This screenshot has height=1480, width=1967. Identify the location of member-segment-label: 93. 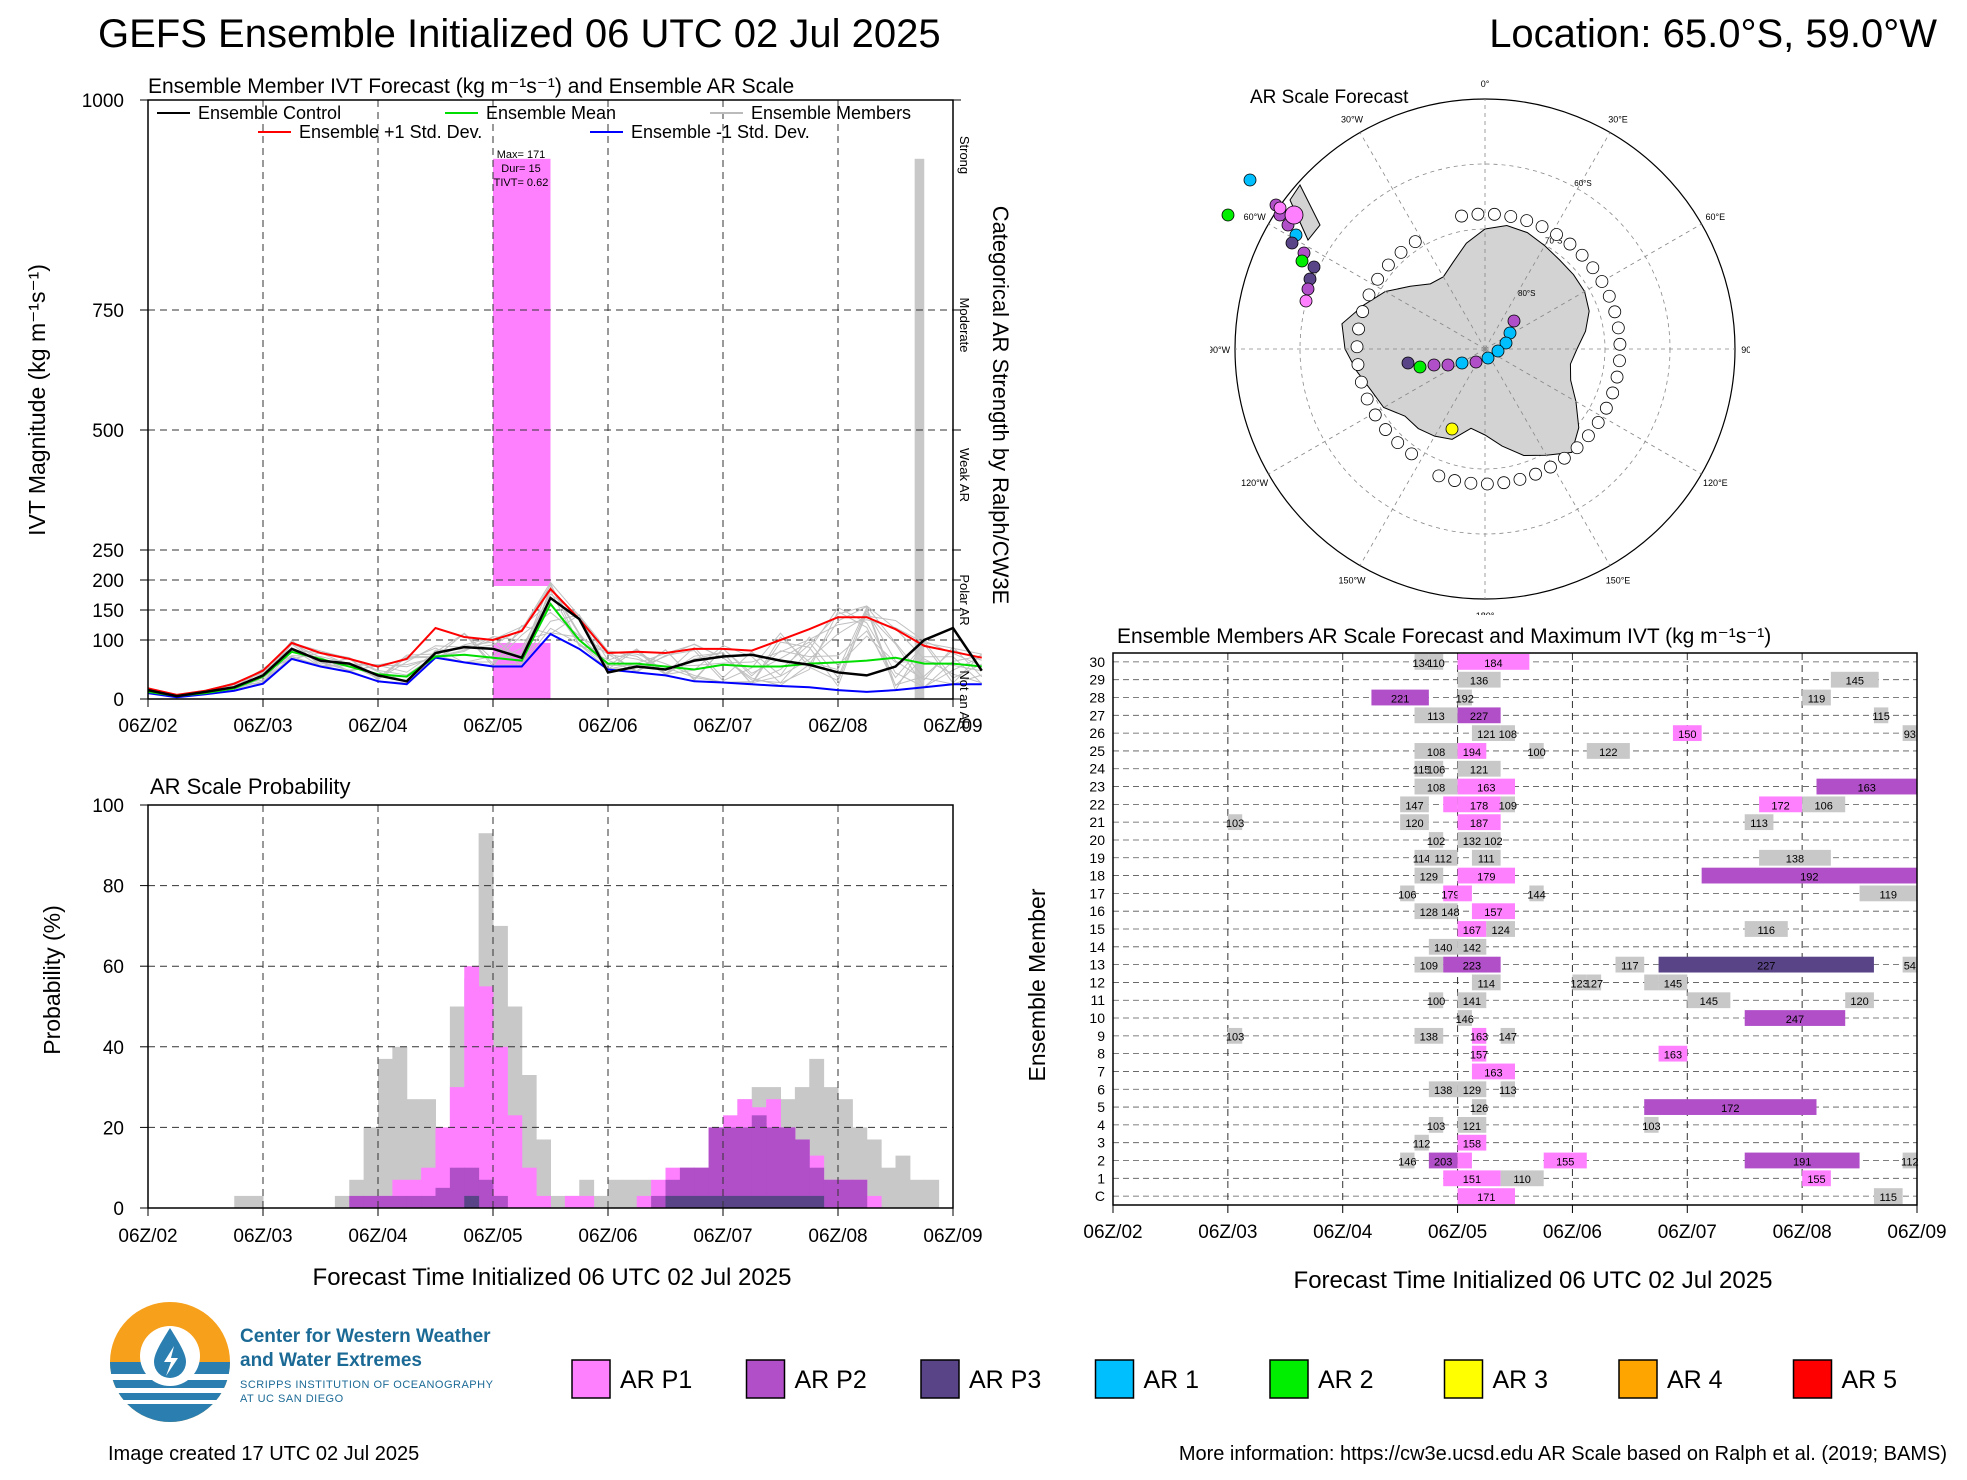
(1910, 735).